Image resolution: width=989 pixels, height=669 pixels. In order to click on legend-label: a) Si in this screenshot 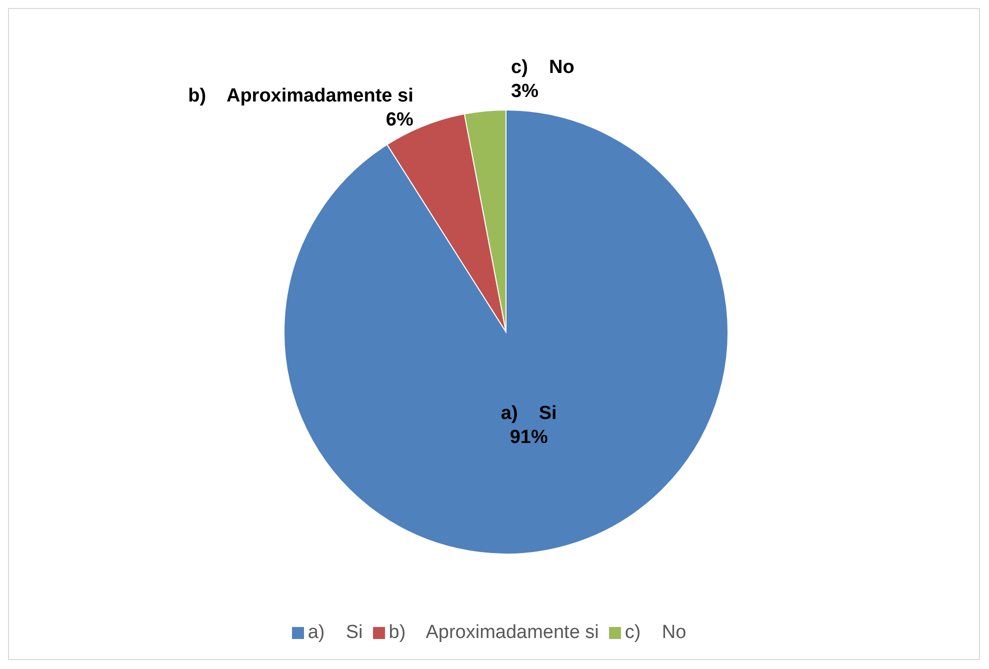, I will do `click(335, 632)`.